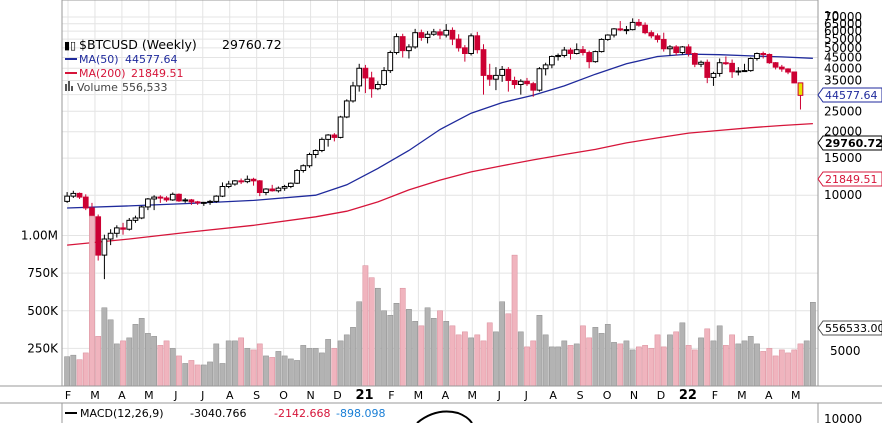  I want to click on x-tick-label: D, so click(661, 395).